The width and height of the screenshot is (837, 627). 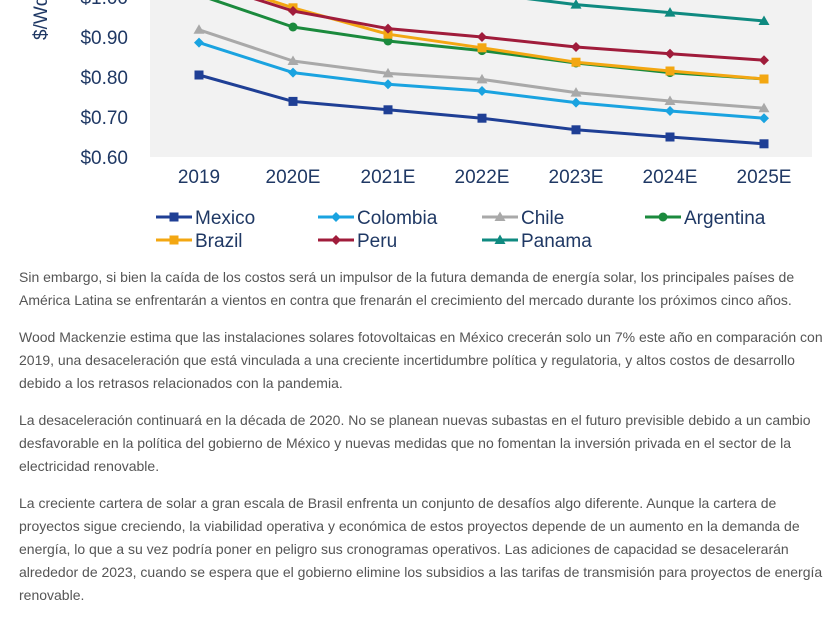 I want to click on series-peru, so click(x=511, y=33).